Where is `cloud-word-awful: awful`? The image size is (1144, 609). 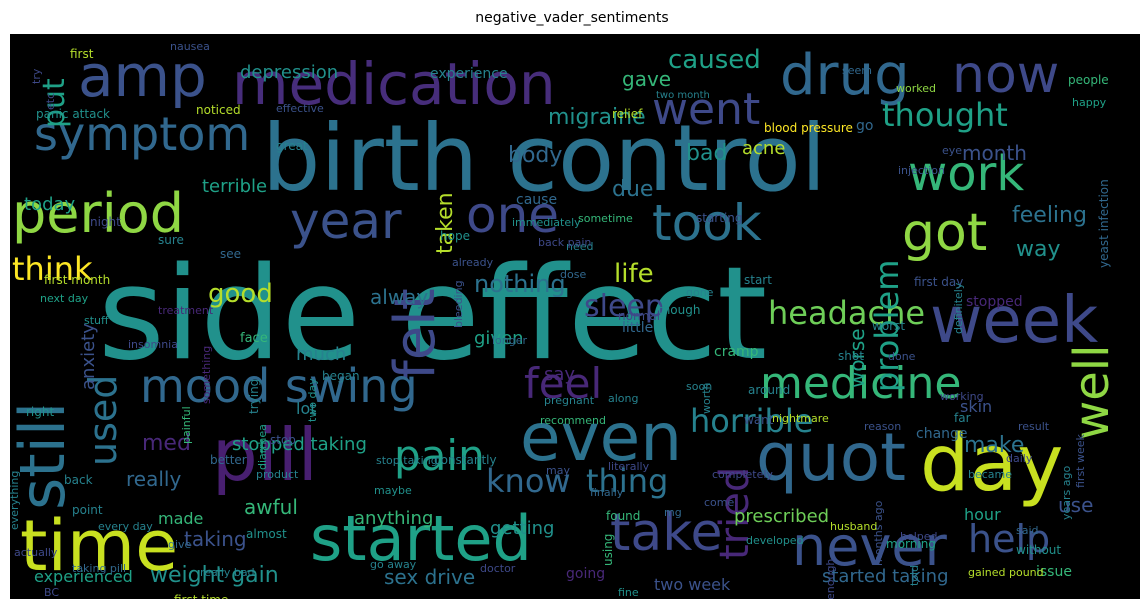 cloud-word-awful: awful is located at coordinates (271, 507).